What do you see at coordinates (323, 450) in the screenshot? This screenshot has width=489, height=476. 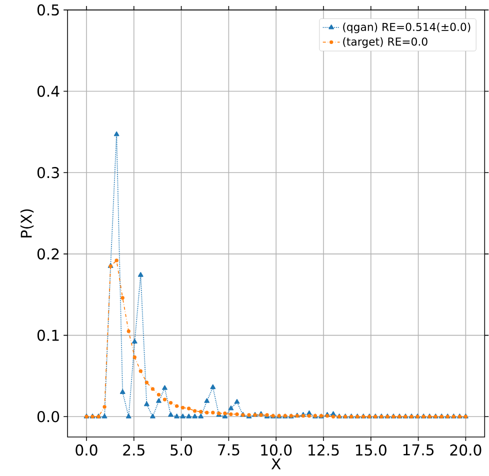 I see `x-tick-label: 12.5` at bounding box center [323, 450].